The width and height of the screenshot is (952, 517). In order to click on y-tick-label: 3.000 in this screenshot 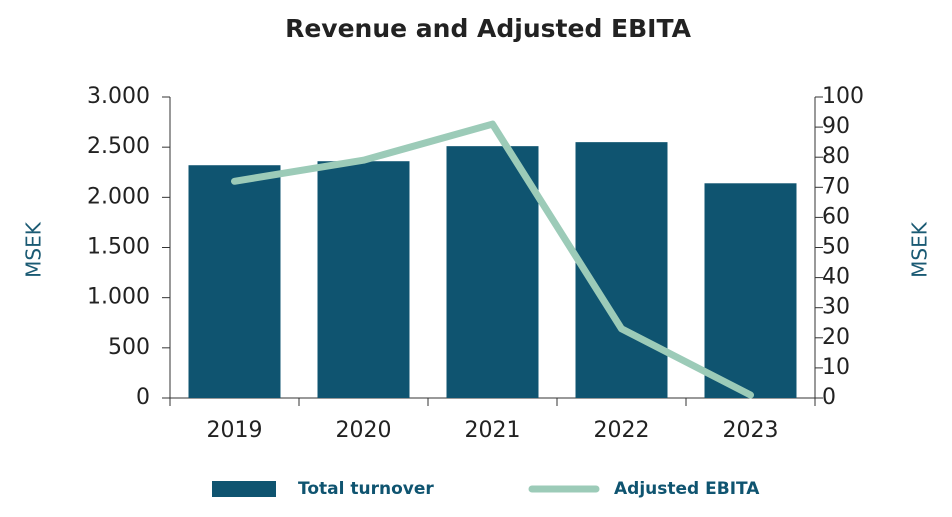, I will do `click(118, 96)`.